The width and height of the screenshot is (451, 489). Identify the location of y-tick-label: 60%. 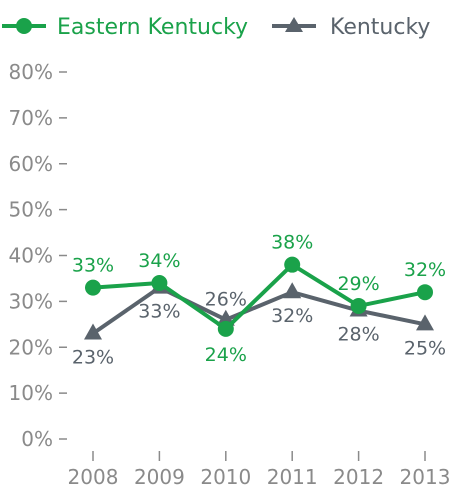
(31, 164).